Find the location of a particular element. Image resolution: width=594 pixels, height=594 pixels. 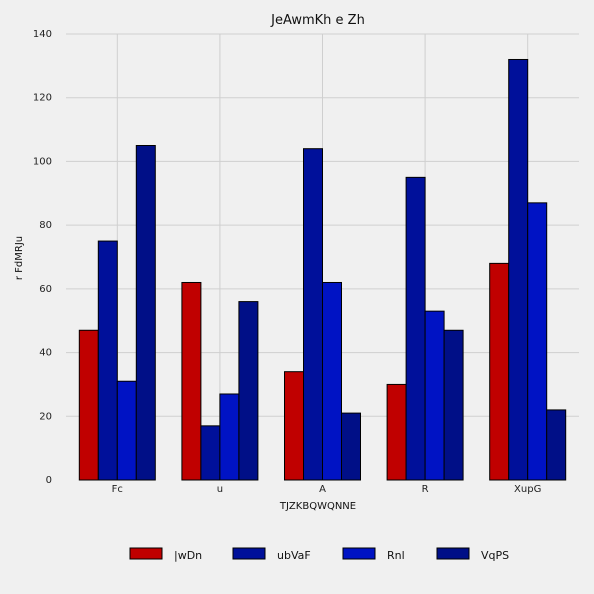

bar-XupG-|wDn is located at coordinates (499, 371).